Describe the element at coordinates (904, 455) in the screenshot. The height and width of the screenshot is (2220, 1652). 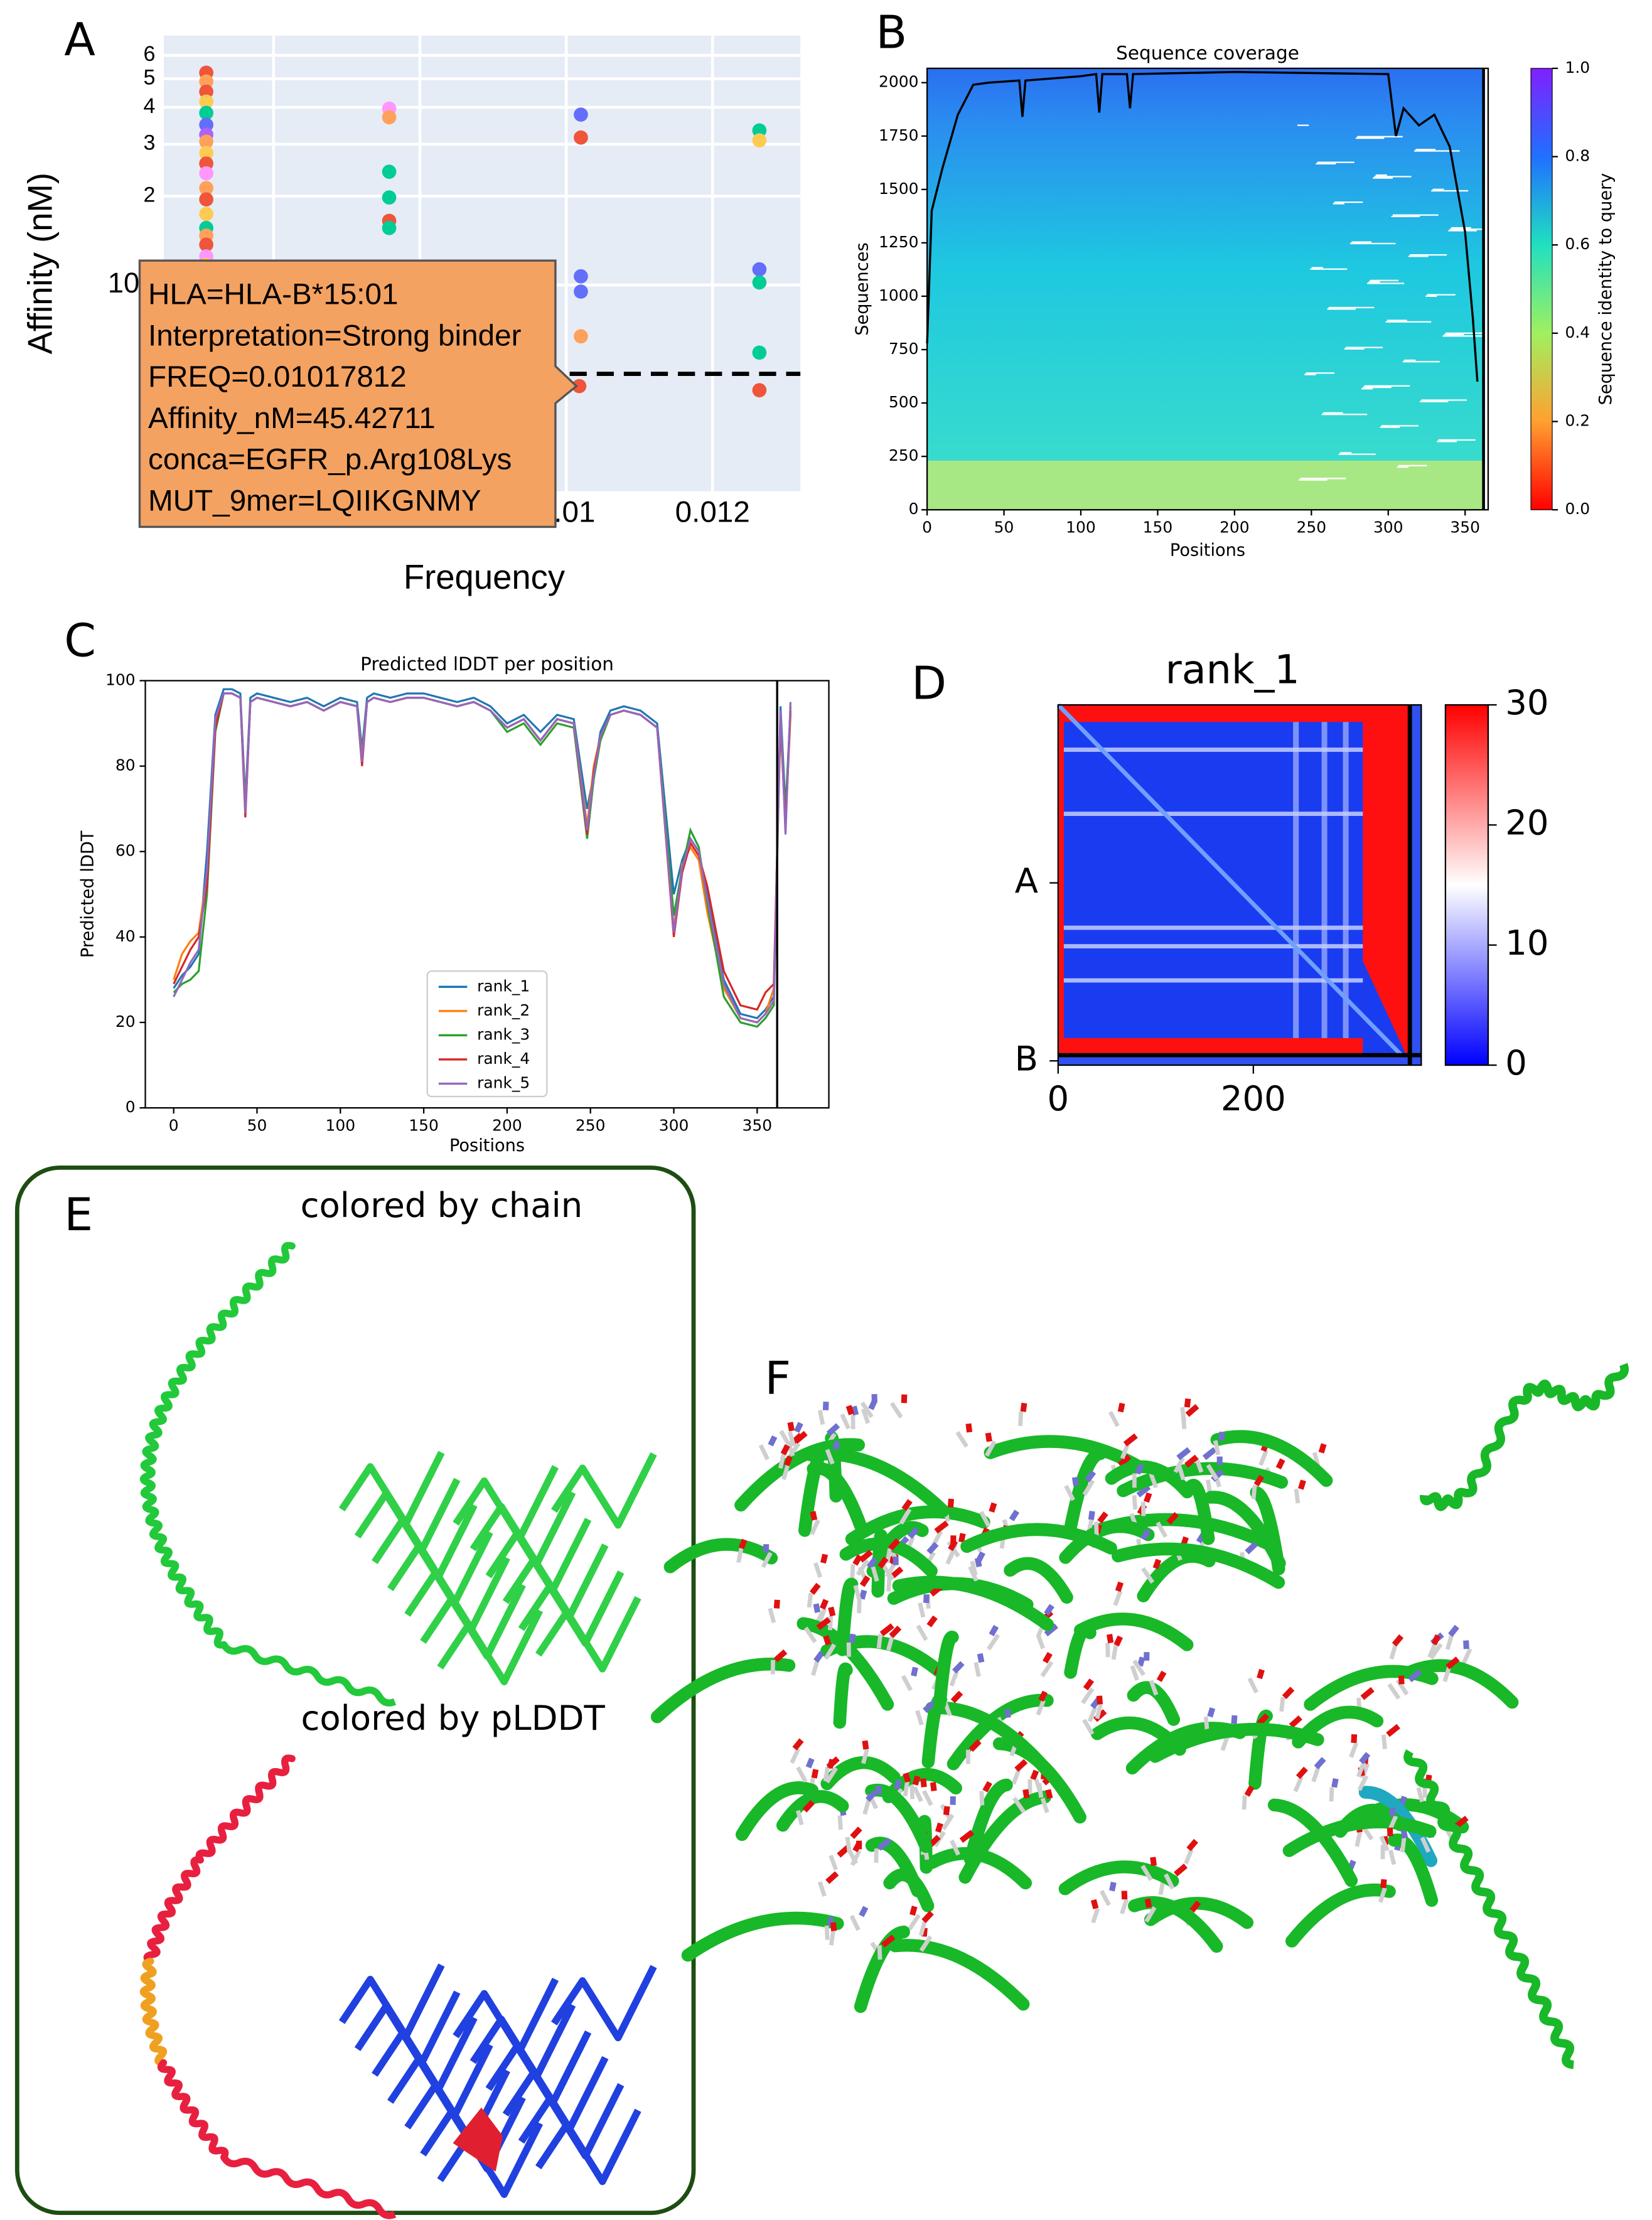
I see `y-tick-label: 250` at that location.